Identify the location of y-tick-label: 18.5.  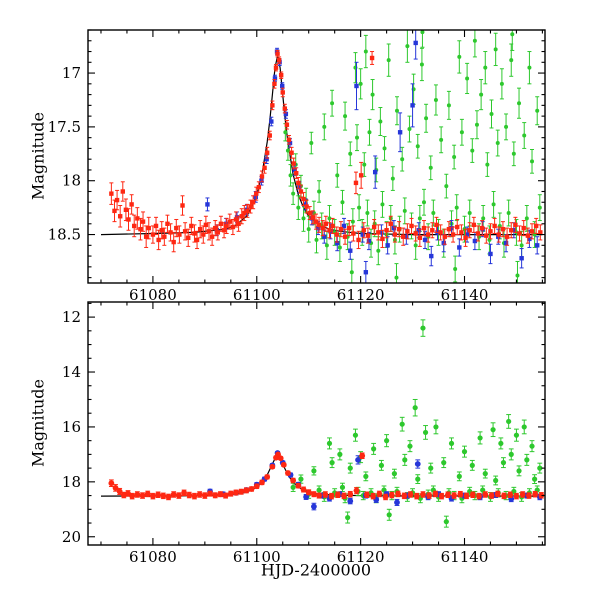
(64, 235).